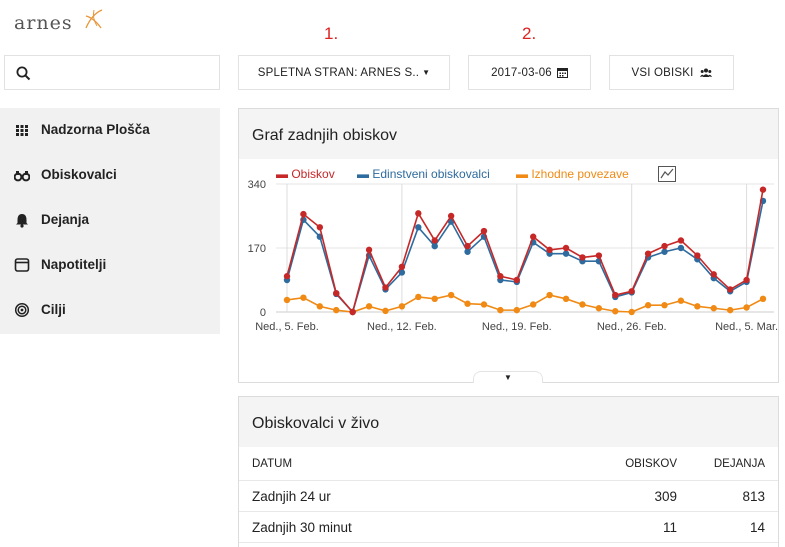 This screenshot has height=547, width=785. Describe the element at coordinates (705, 72) in the screenshot. I see `users-icon` at that location.